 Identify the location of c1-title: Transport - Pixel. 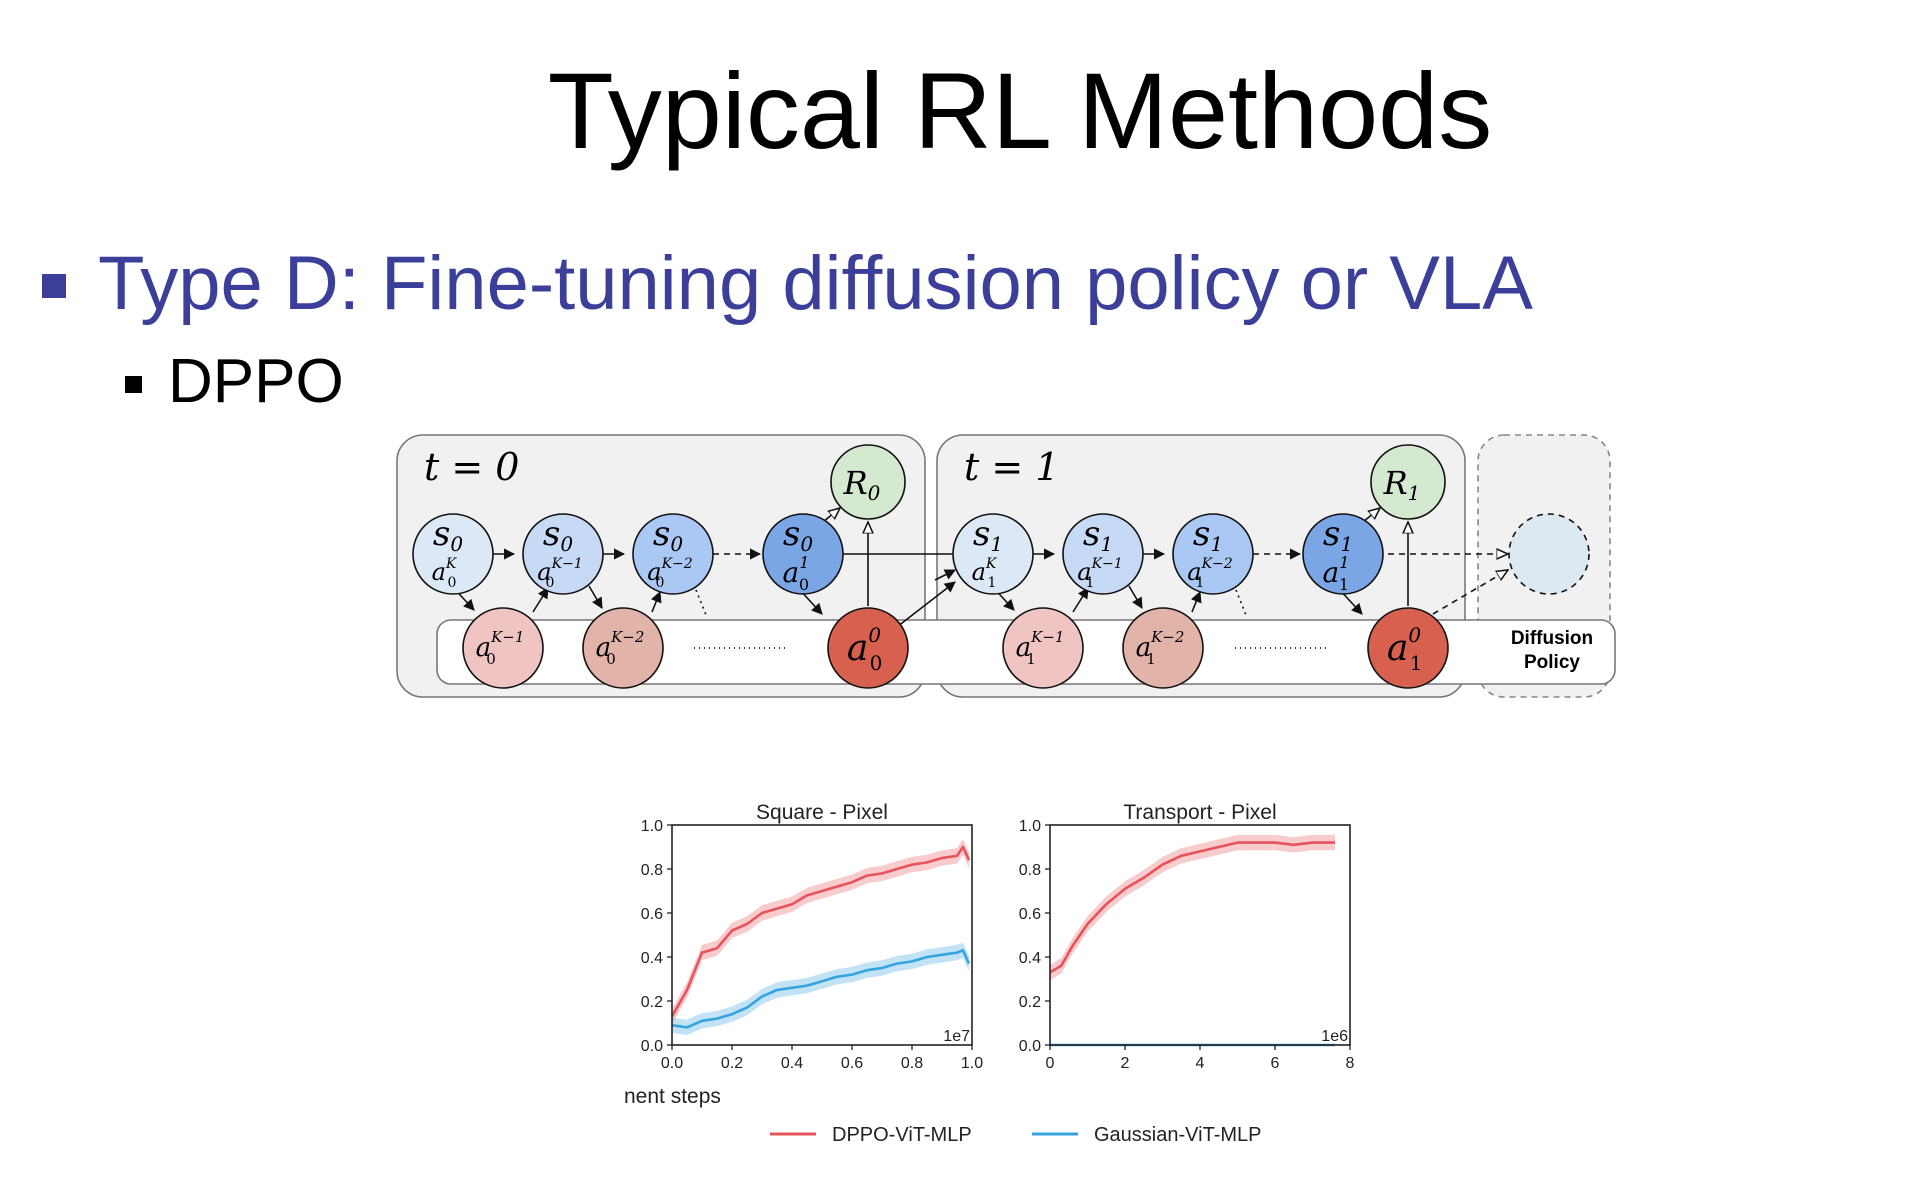
(1199, 812).